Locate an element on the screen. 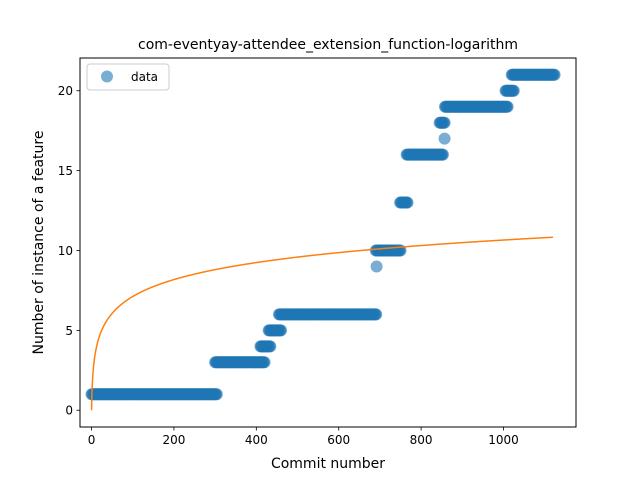 The width and height of the screenshot is (640, 480). x-tick-label: 600 is located at coordinates (338, 440).